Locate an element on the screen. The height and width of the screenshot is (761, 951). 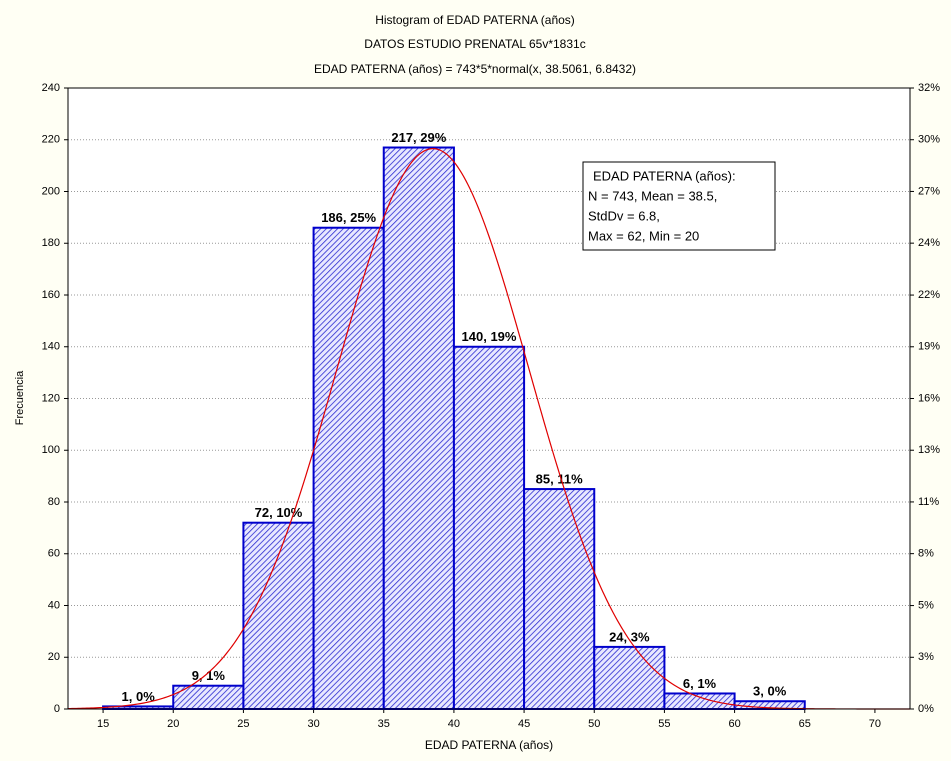
value-label: 217, 29% is located at coordinates (418, 137).